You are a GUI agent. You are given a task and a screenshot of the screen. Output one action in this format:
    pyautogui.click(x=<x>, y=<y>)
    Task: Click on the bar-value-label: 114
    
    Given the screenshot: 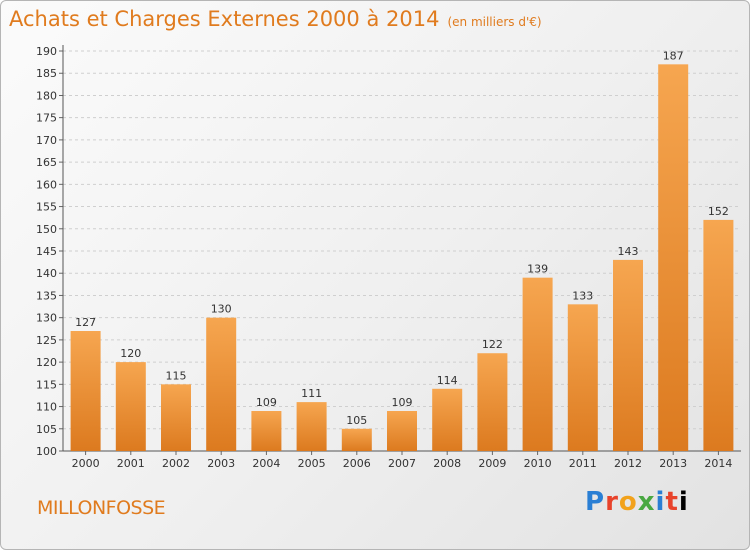 What is the action you would take?
    pyautogui.click(x=447, y=380)
    